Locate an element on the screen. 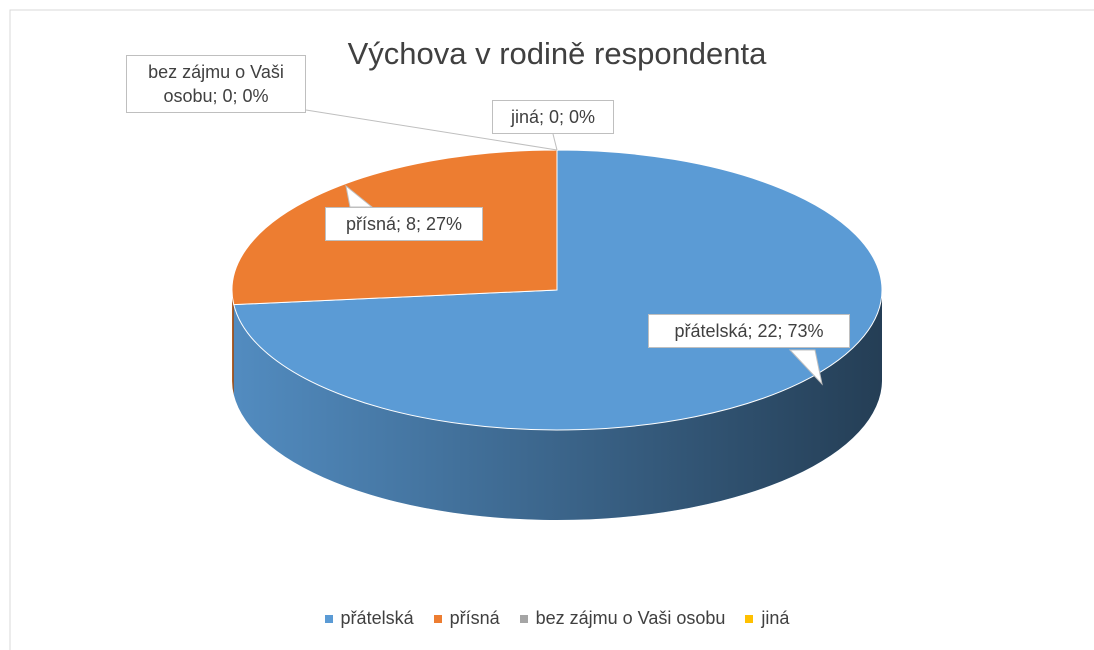 The width and height of the screenshot is (1094, 650). legend-label: jiná is located at coordinates (775, 618).